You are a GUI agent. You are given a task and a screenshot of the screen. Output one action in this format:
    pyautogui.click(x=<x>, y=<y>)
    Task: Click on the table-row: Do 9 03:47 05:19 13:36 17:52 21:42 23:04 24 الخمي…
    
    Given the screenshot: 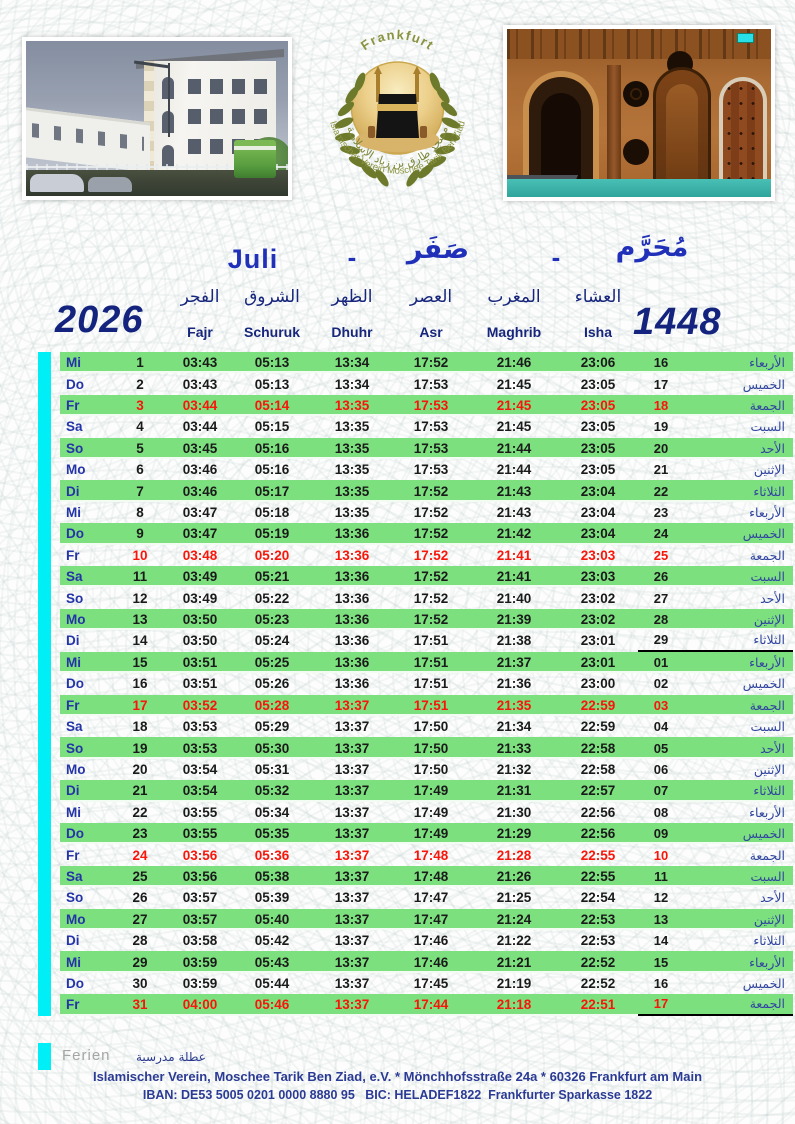 What is the action you would take?
    pyautogui.click(x=426, y=534)
    